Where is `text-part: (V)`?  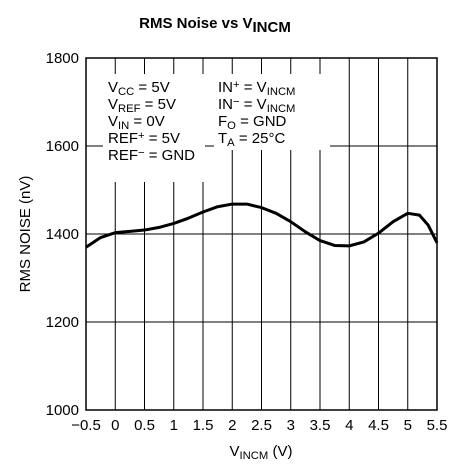 text-part: (V) is located at coordinates (280, 451).